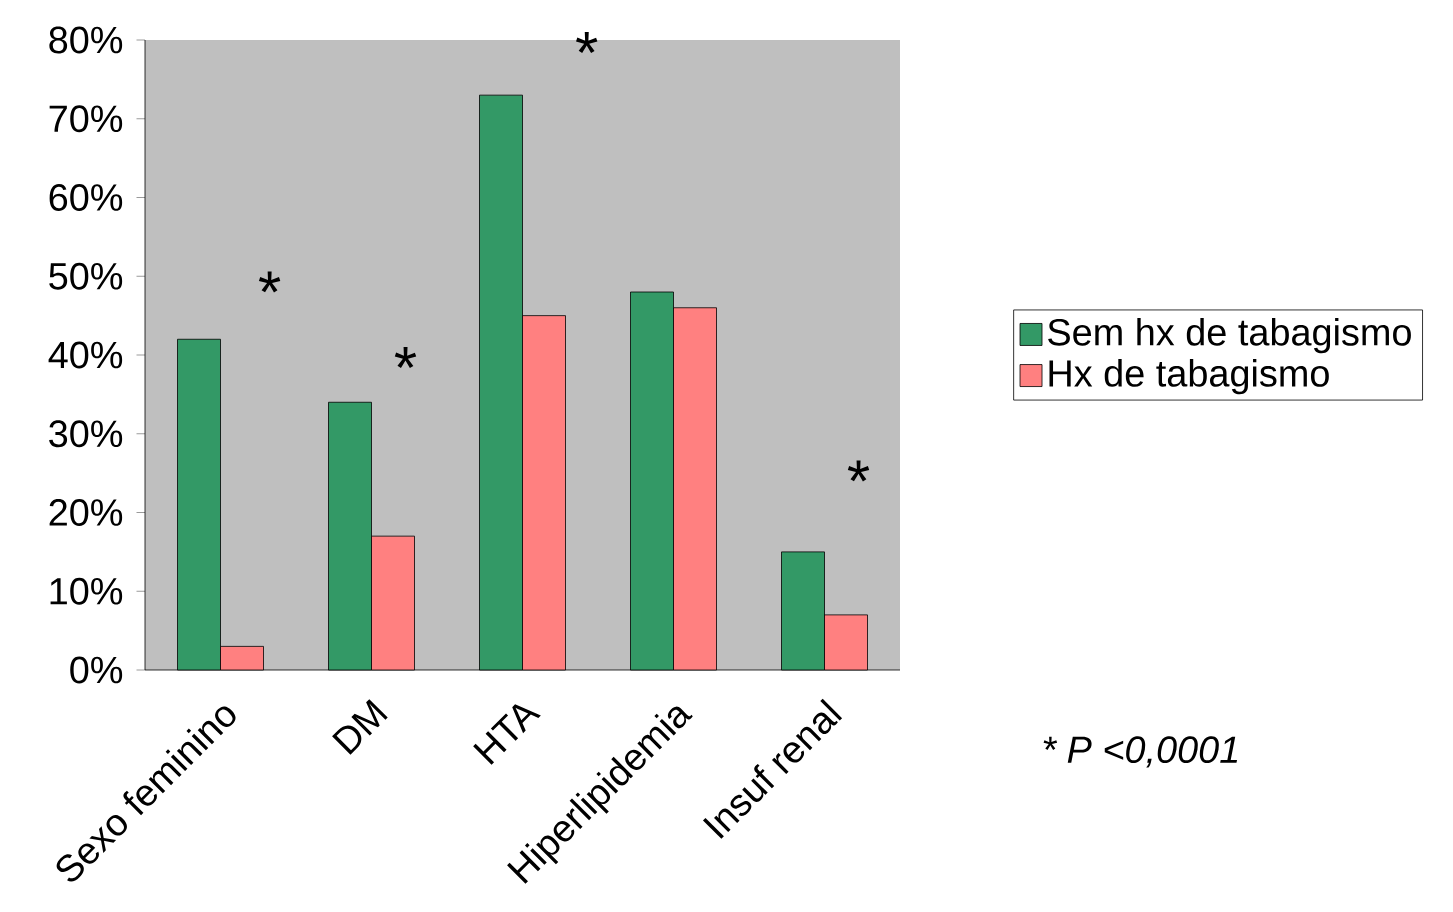 The width and height of the screenshot is (1453, 912). What do you see at coordinates (86, 119) in the screenshot?
I see `y-tick-label: 70%` at bounding box center [86, 119].